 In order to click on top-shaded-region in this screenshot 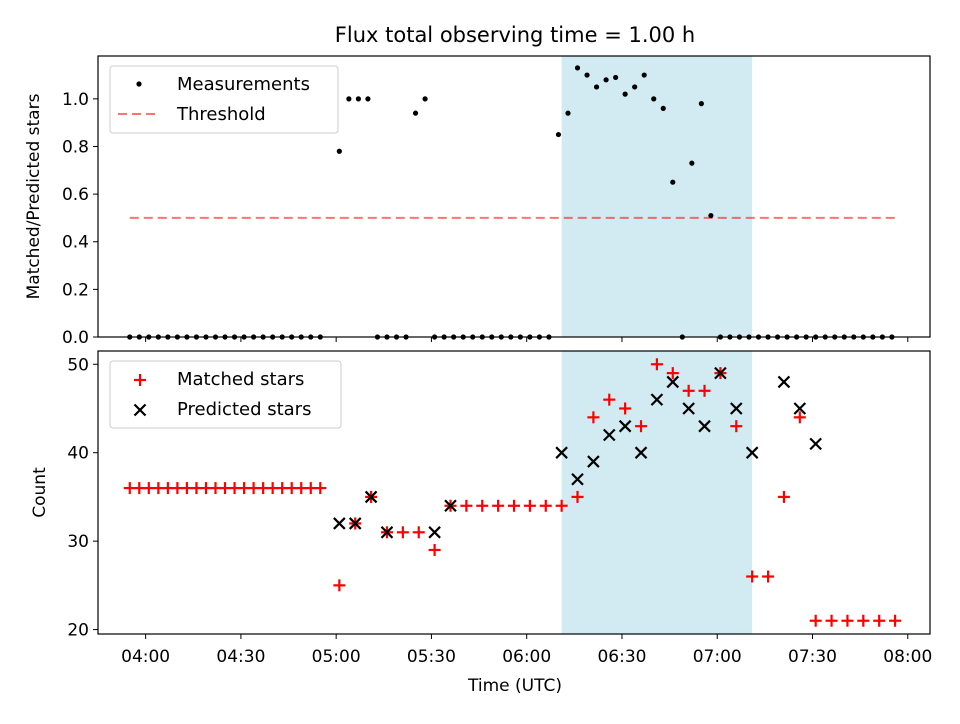, I will do `click(657, 196)`.